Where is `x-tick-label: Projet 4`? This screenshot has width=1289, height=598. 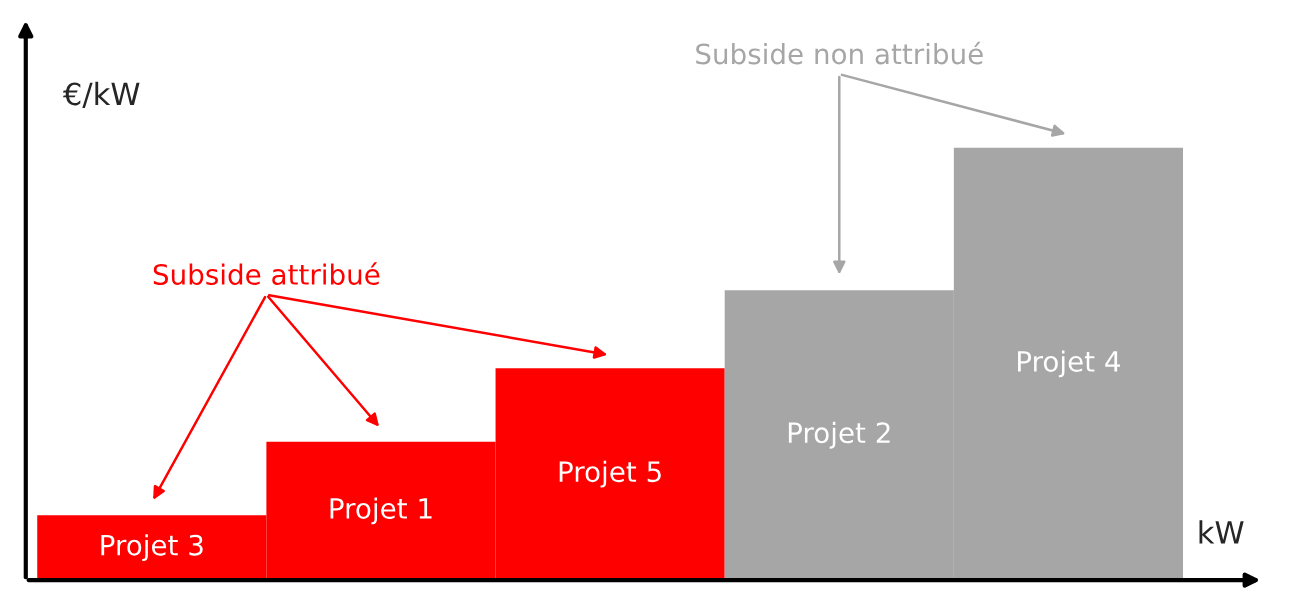
x-tick-label: Projet 4 is located at coordinates (1069, 364).